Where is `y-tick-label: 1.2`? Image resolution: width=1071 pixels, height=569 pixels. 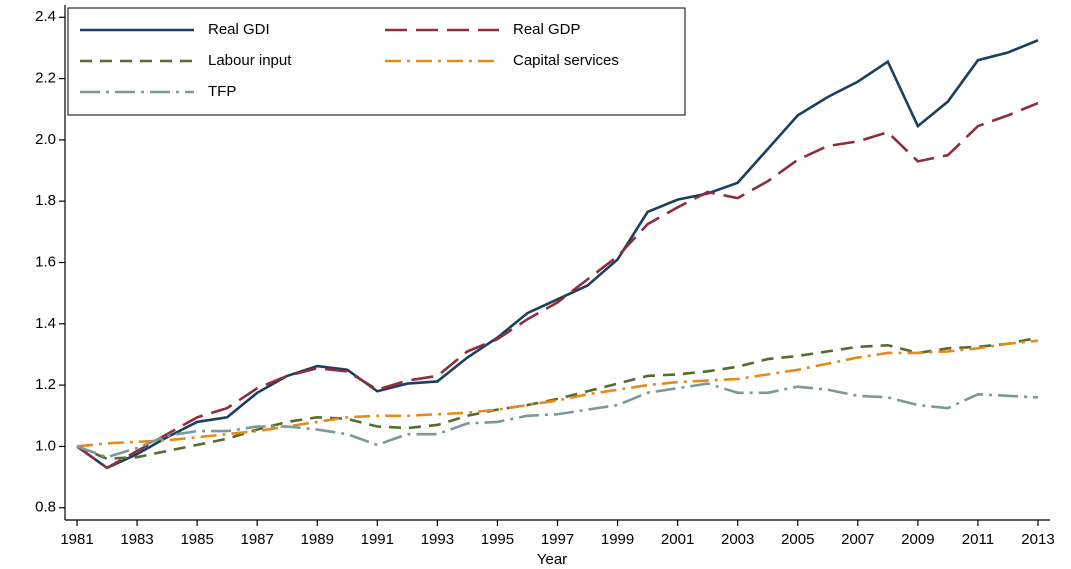
y-tick-label: 1.2 is located at coordinates (45, 384).